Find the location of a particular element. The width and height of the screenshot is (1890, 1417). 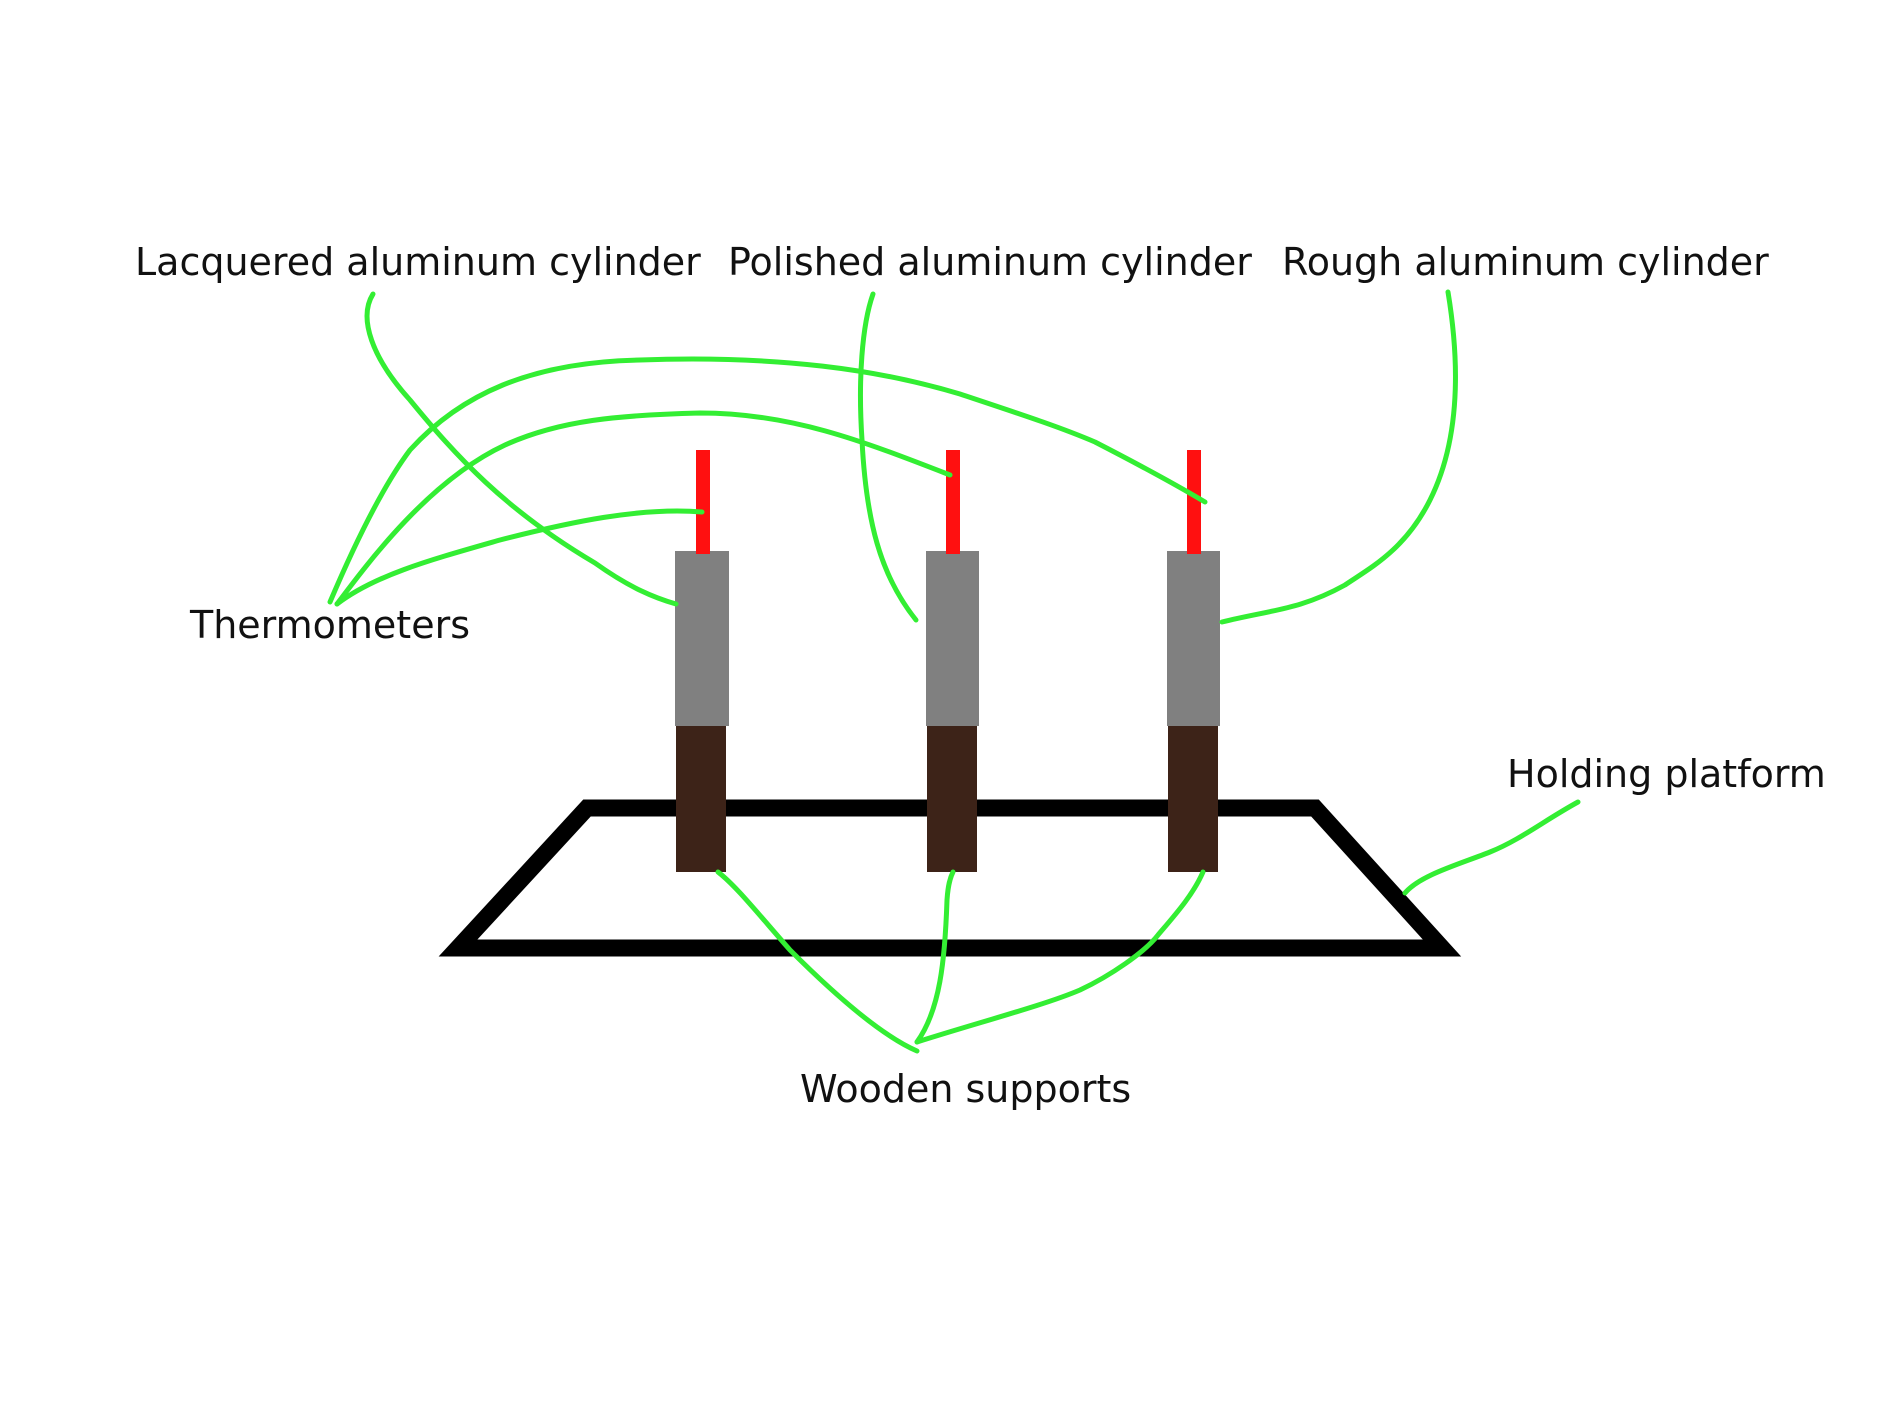

label-wooden-supports: Wooden supports is located at coordinates (965, 1089).